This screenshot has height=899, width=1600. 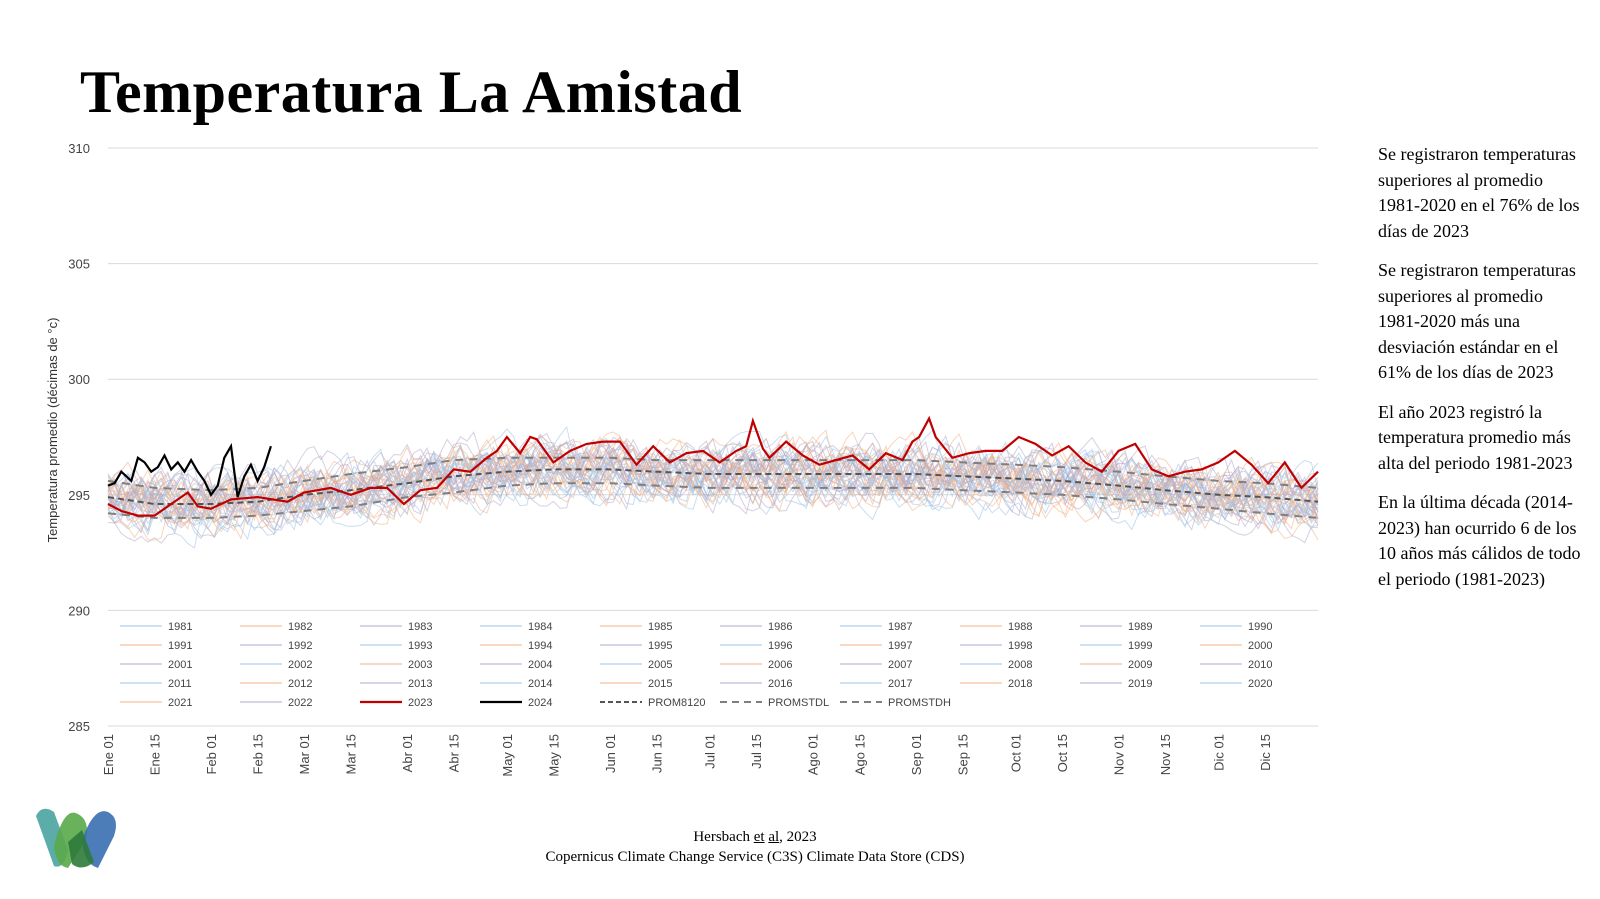 I want to click on legend-label: 1994, so click(x=540, y=646).